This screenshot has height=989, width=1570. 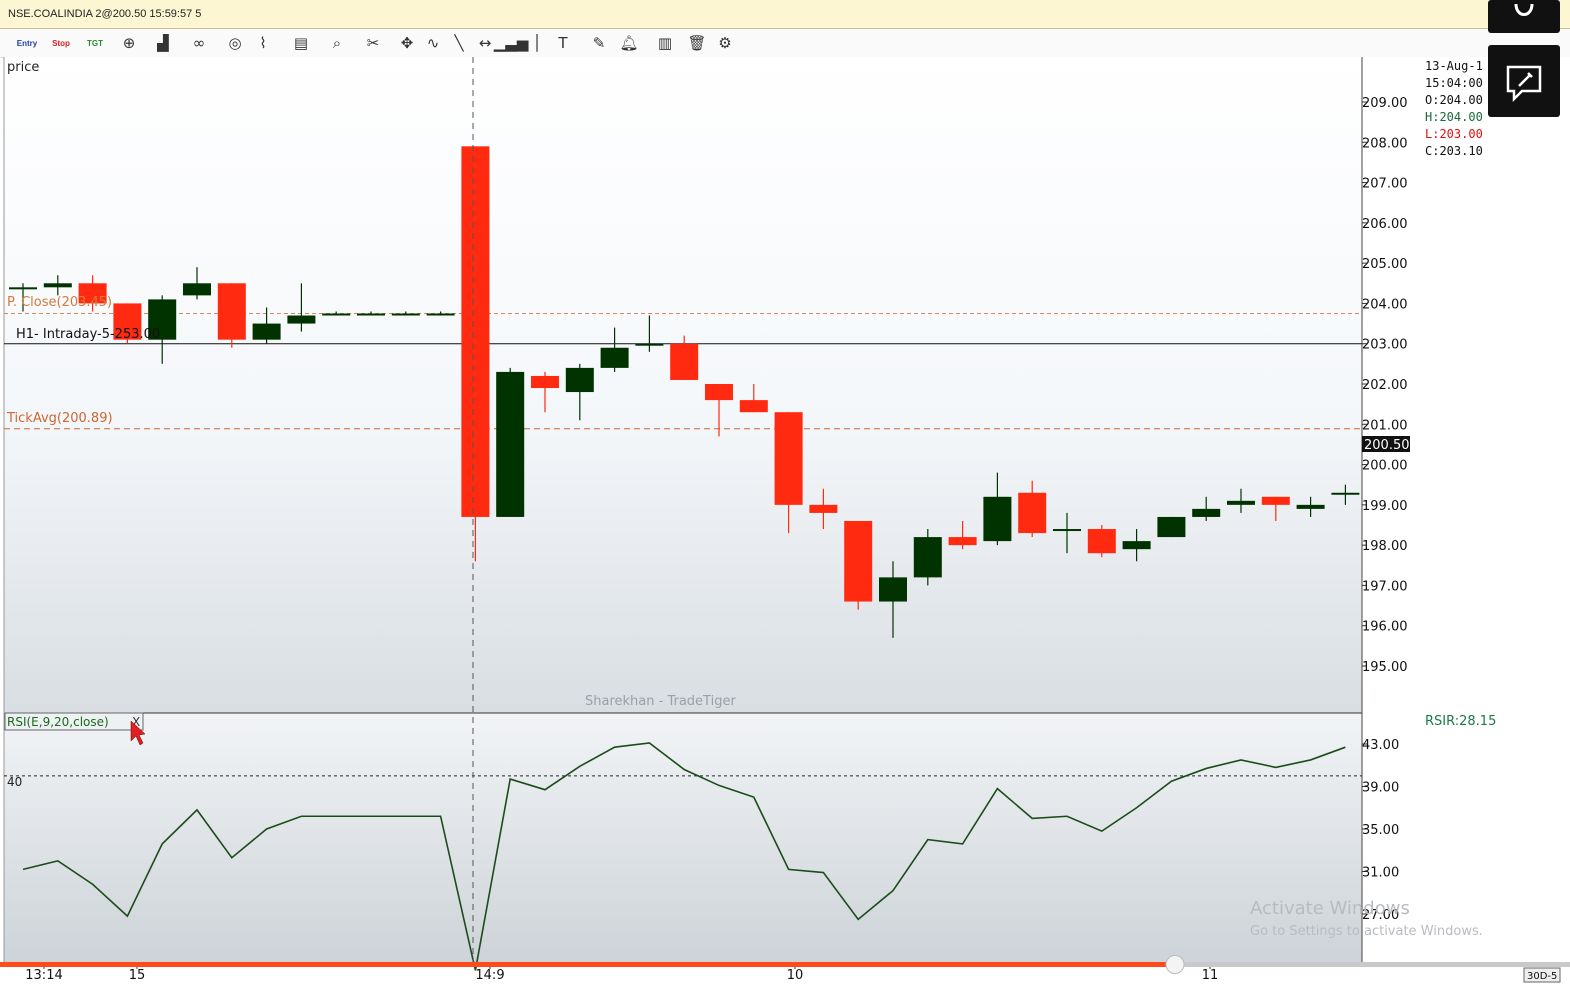 I want to click on h1-label: H1- Intraday-5-253.00, so click(x=88, y=334).